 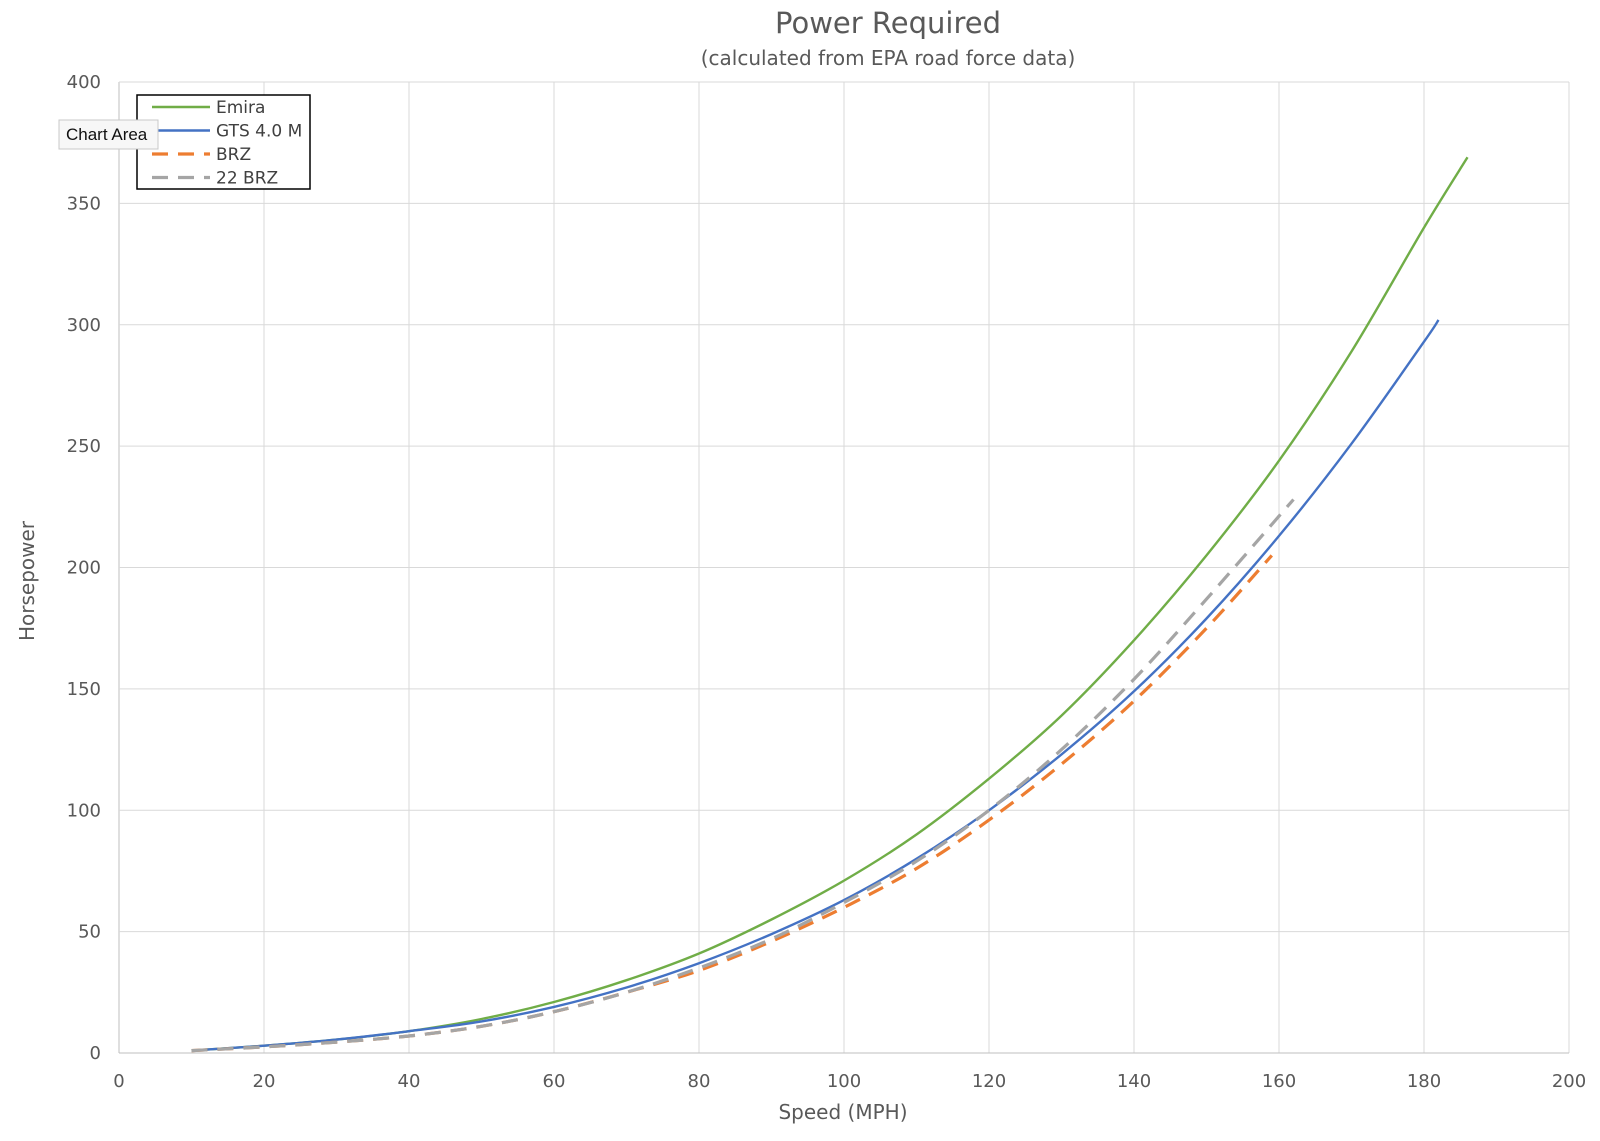 What do you see at coordinates (84, 689) in the screenshot?
I see `y-tick-label: 150` at bounding box center [84, 689].